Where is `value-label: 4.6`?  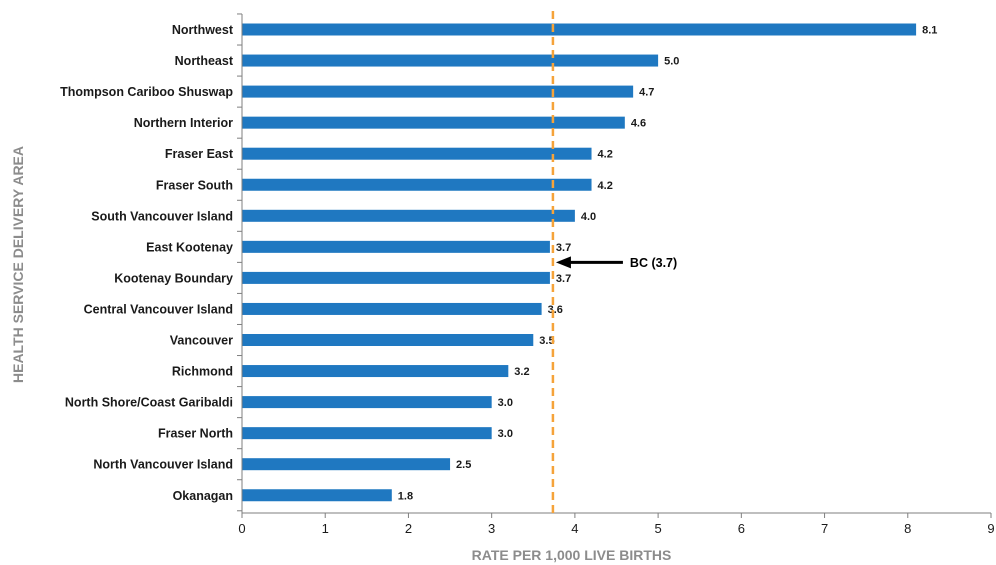
value-label: 4.6 is located at coordinates (638, 124).